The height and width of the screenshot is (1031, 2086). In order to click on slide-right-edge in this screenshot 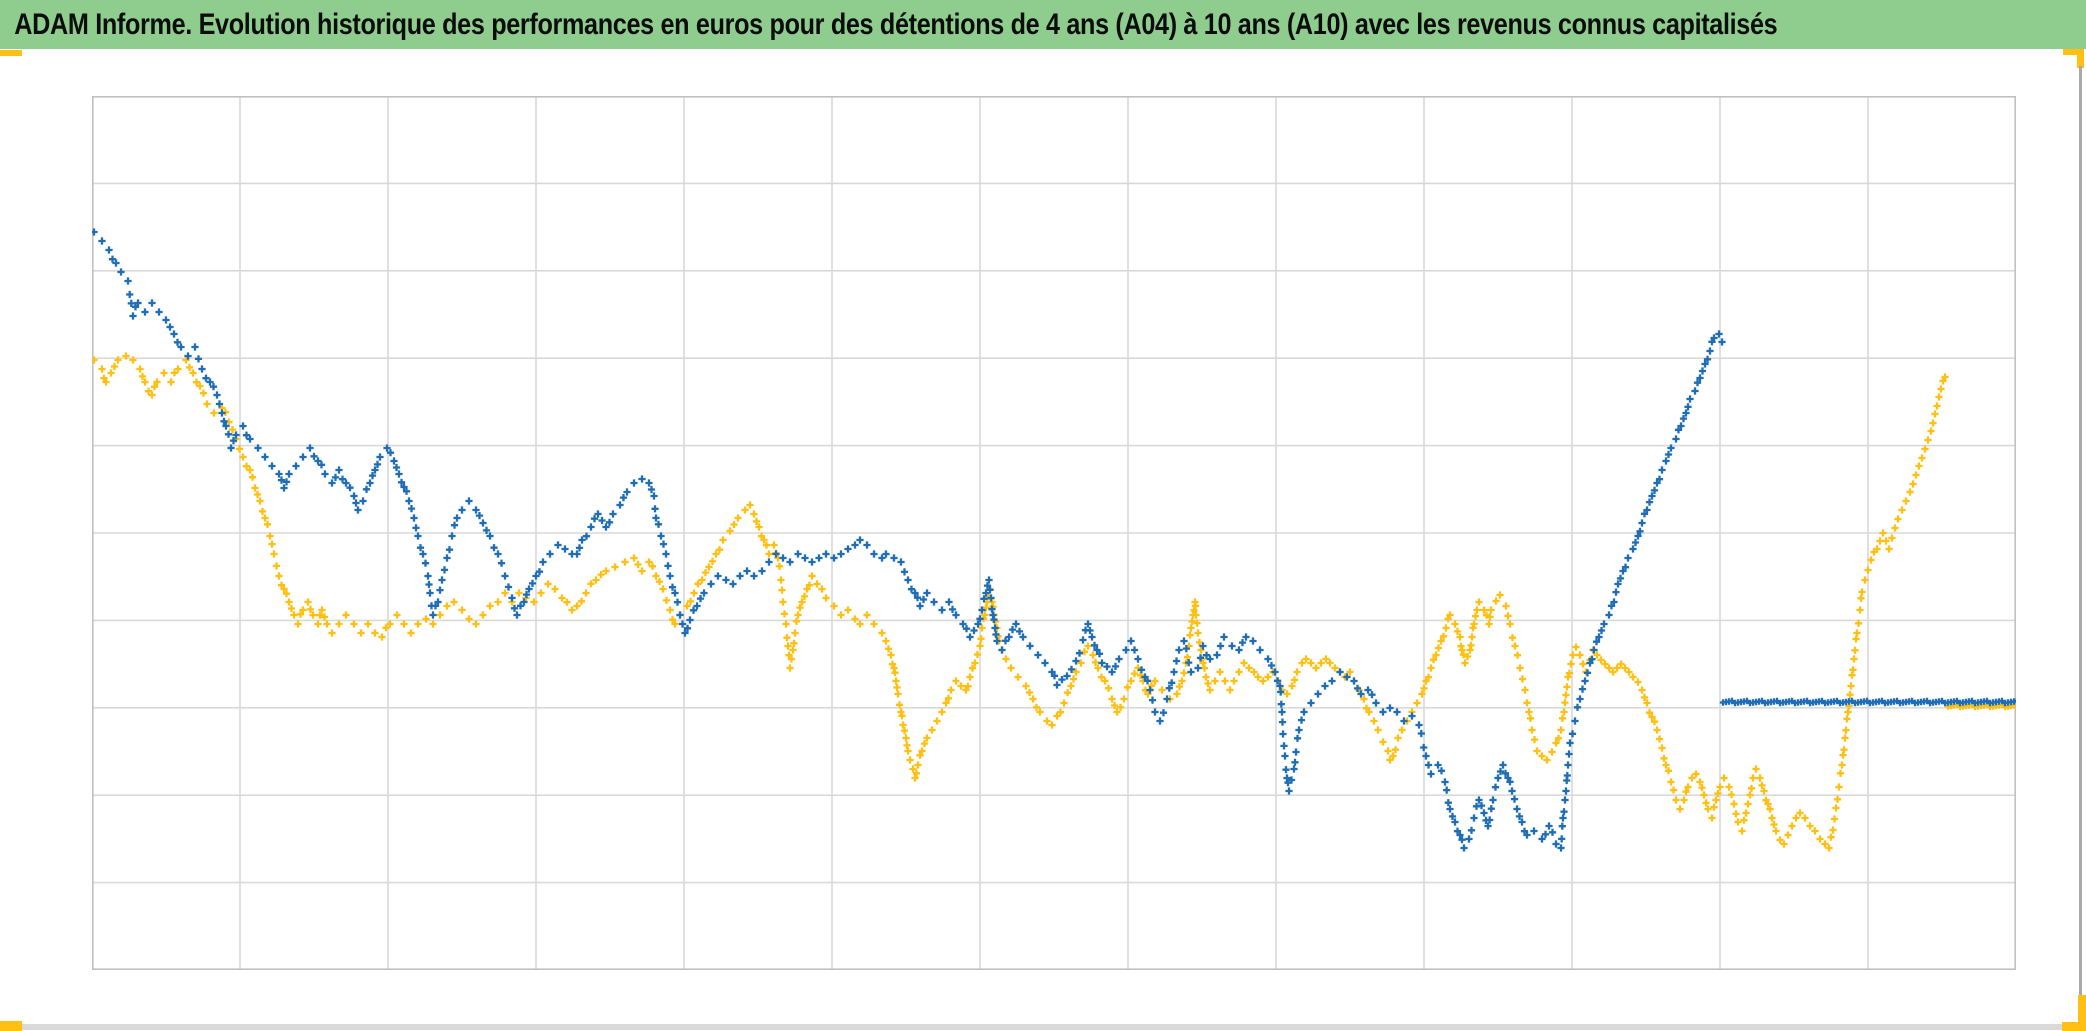, I will do `click(2080, 545)`.